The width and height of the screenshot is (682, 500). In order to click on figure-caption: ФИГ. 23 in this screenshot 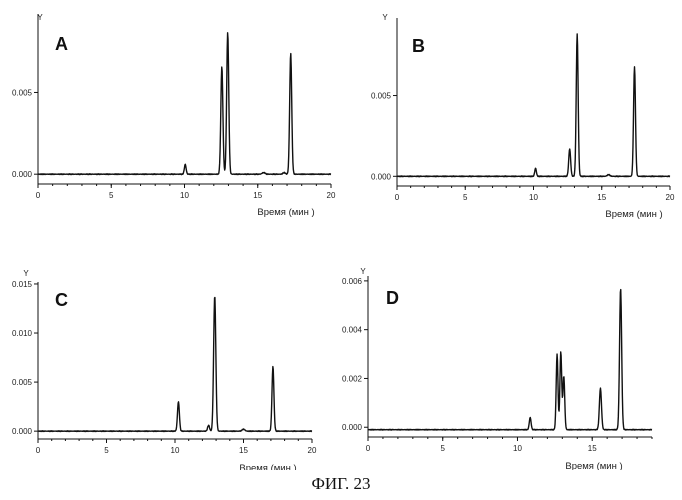, I will do `click(341, 483)`.